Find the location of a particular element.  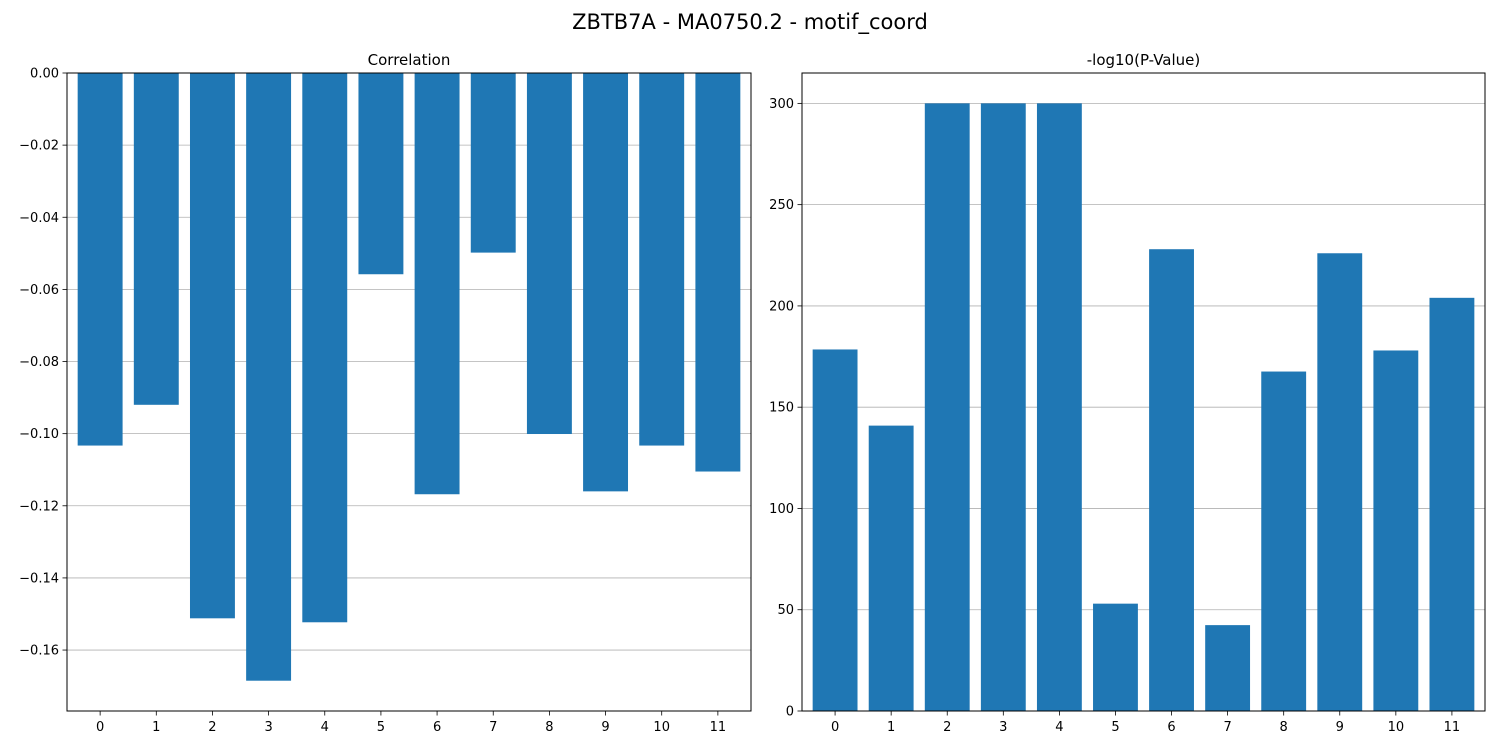

y-tick-label: −0.08 is located at coordinates (39, 362).